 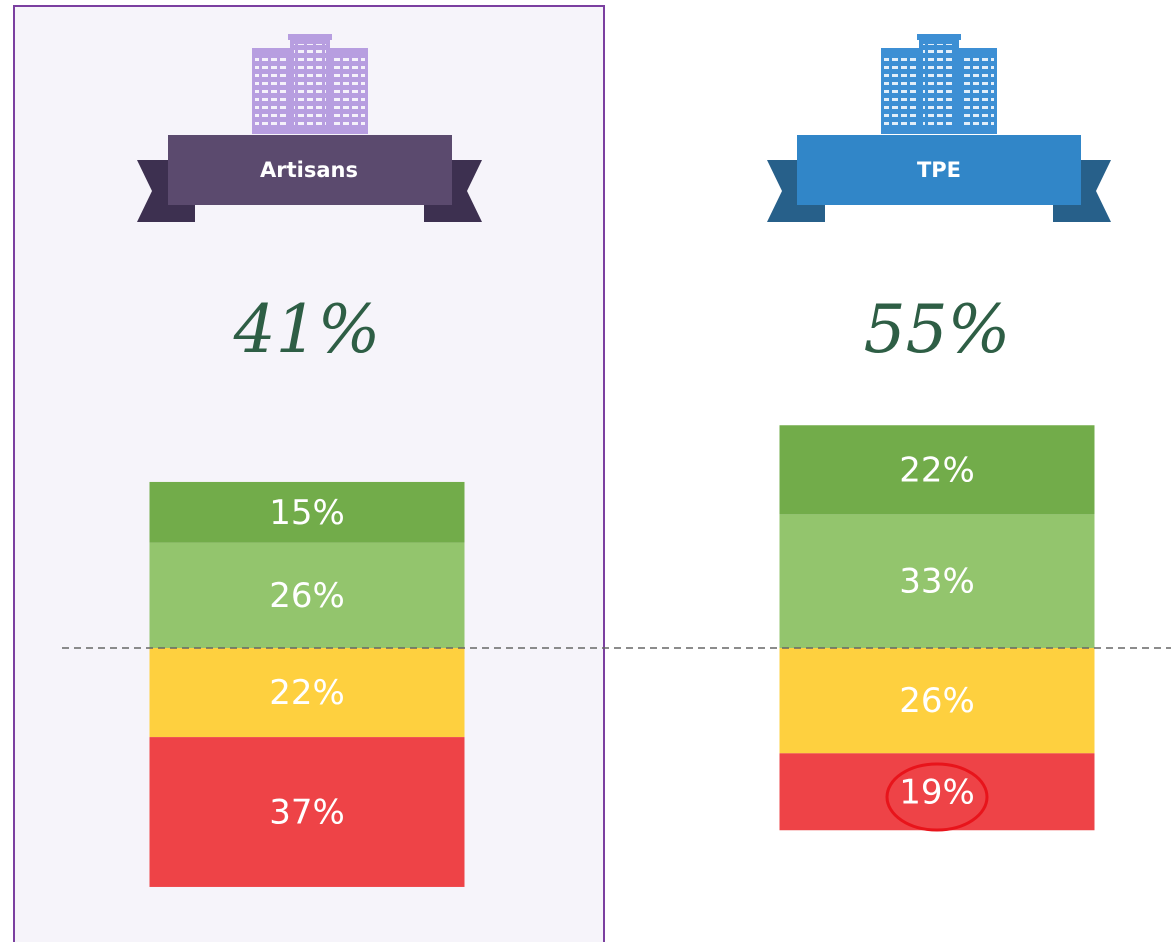 I want to click on highlight-circle, so click(x=937, y=797).